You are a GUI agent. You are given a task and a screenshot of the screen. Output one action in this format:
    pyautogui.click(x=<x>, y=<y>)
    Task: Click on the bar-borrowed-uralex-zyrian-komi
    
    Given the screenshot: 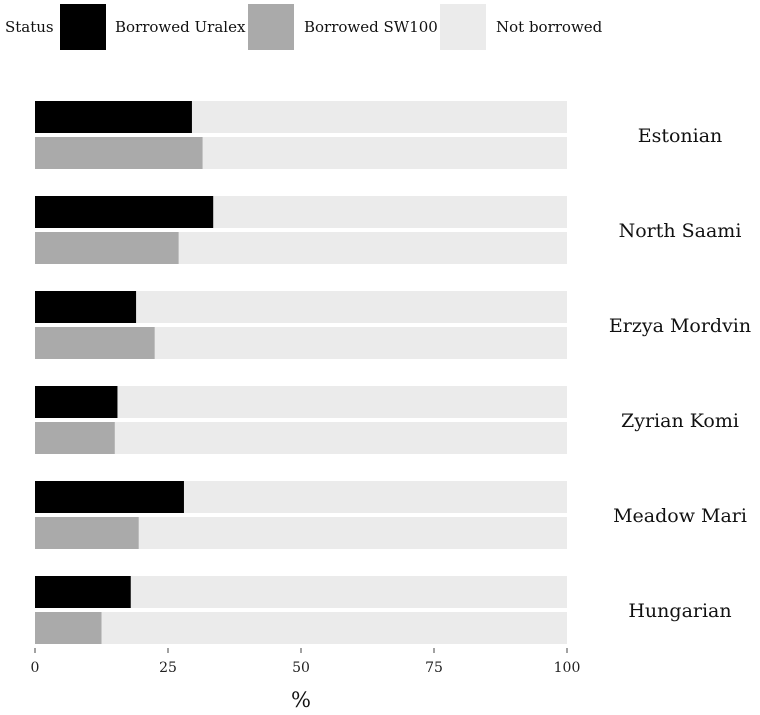 What is the action you would take?
    pyautogui.click(x=76, y=402)
    